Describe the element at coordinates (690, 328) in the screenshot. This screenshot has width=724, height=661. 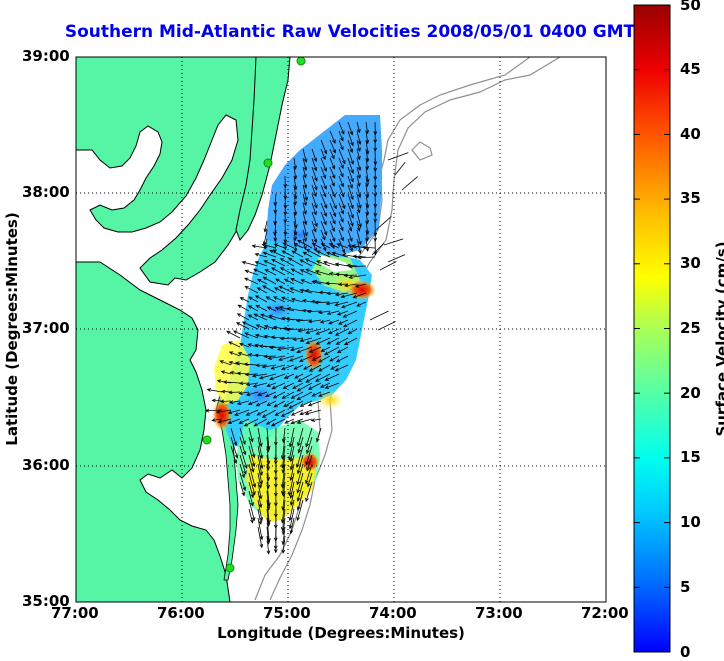
I see `colorbar-tick-label: 25` at that location.